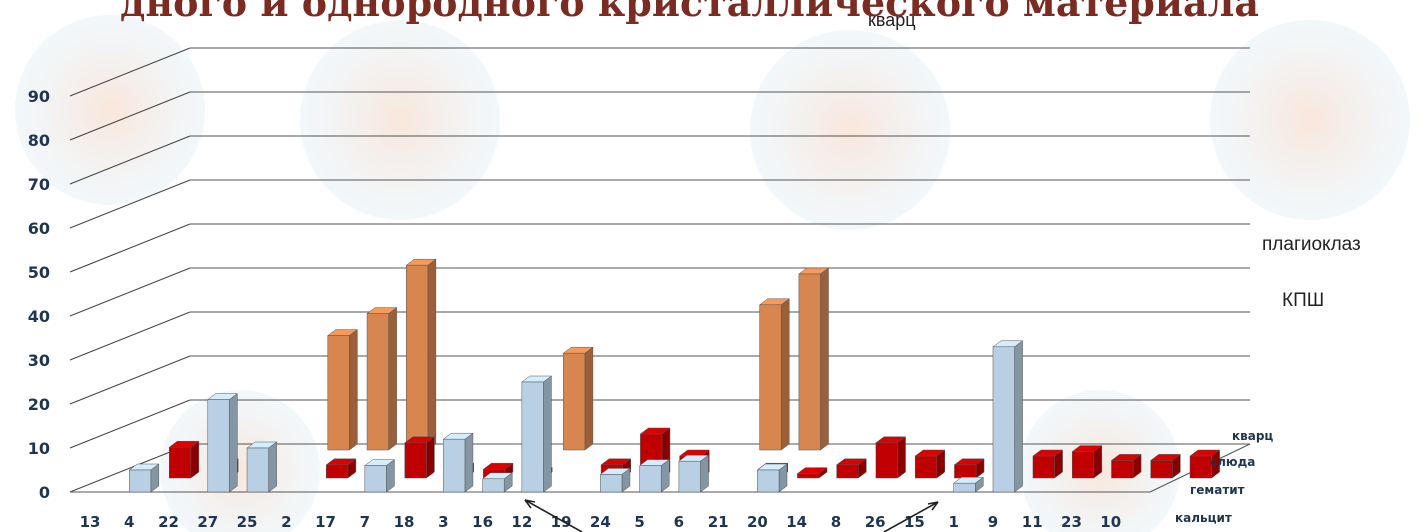 This screenshot has width=1421, height=532. What do you see at coordinates (774, 374) in the screenshot?
I see `bar-КПШ-5` at bounding box center [774, 374].